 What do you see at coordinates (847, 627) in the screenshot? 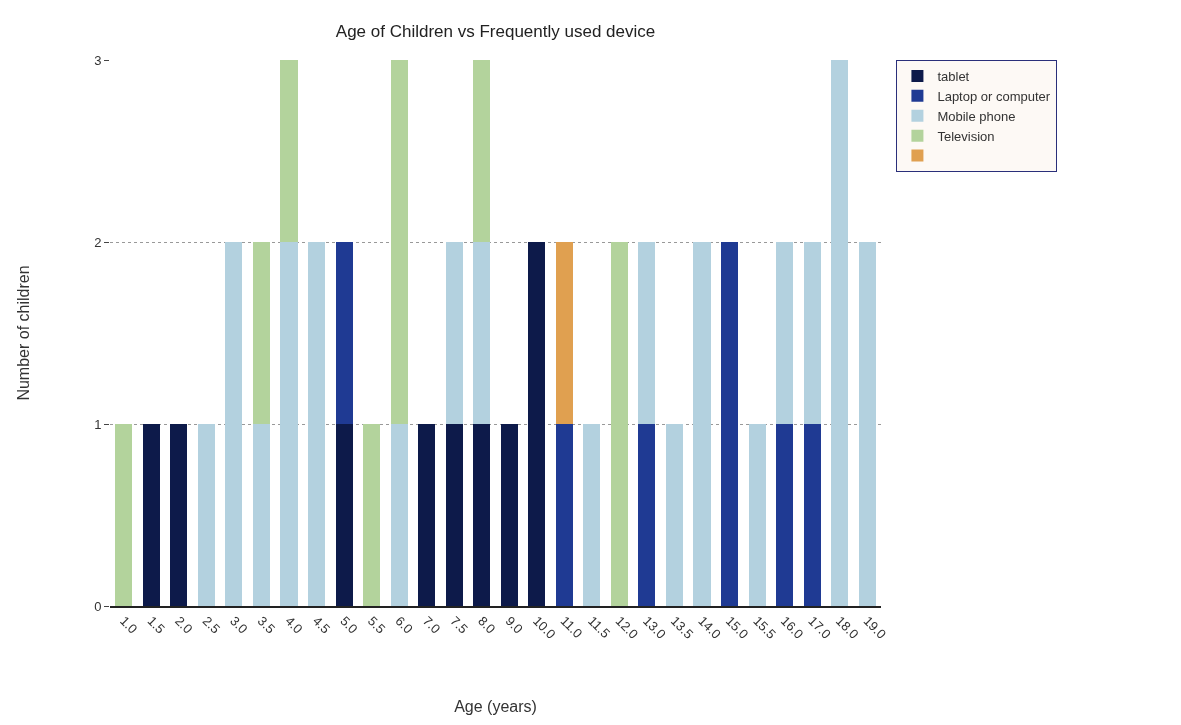
I see `x-tick-label: 18.0` at bounding box center [847, 627].